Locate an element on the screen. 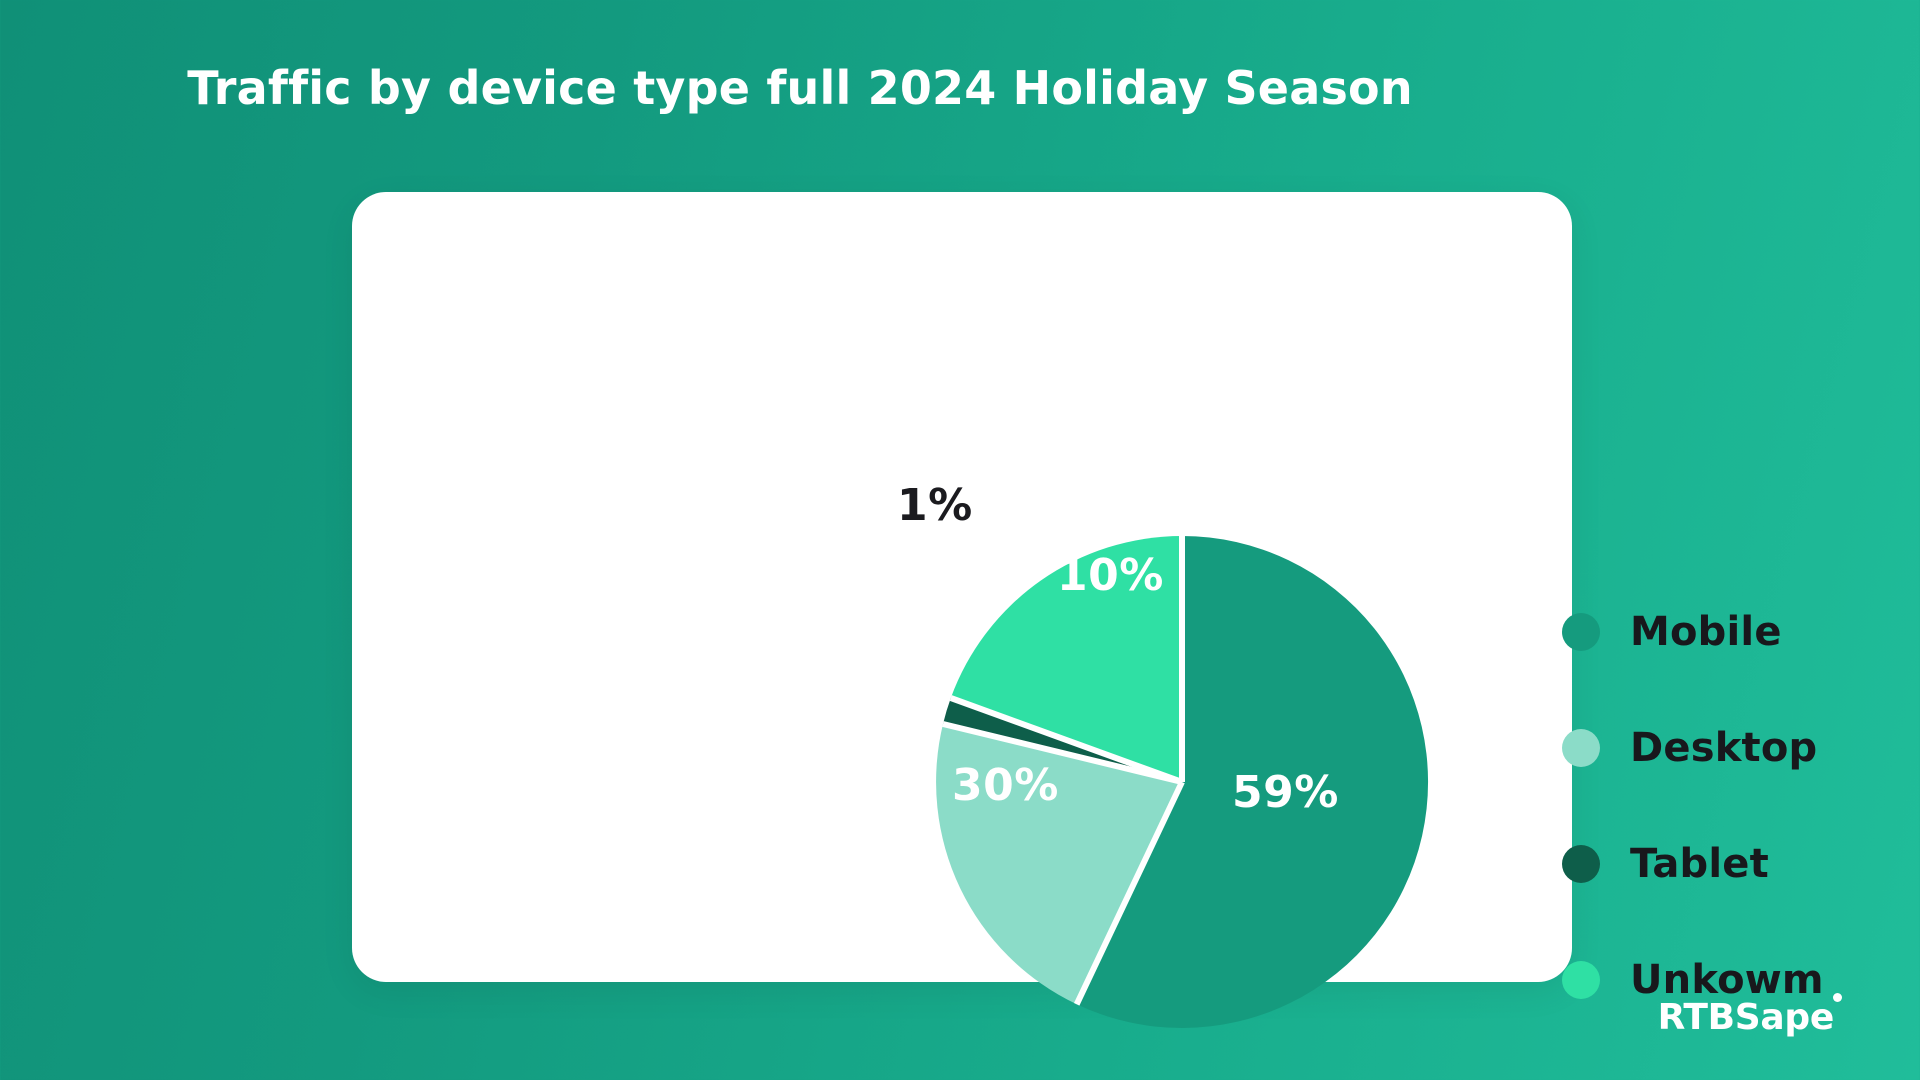 The height and width of the screenshot is (1080, 1920). pie-slice-unknown is located at coordinates (1066, 659).